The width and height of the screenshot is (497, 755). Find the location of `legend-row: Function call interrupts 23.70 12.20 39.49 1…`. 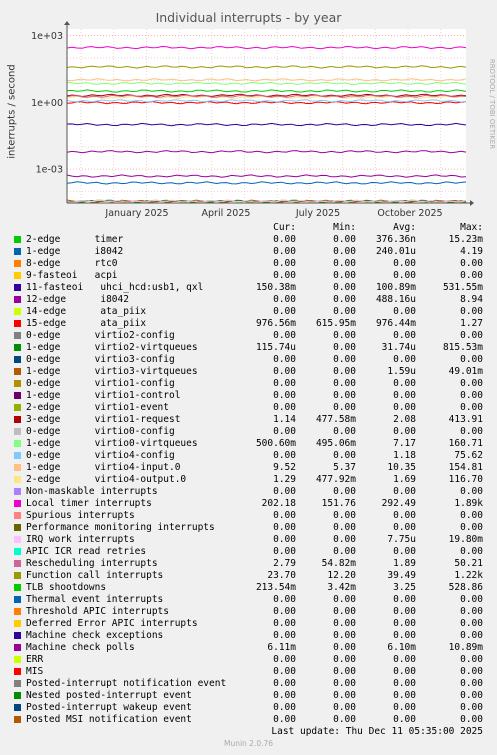

legend-row: Function call interrupts 23.70 12.20 39.49 1… is located at coordinates (248, 576).